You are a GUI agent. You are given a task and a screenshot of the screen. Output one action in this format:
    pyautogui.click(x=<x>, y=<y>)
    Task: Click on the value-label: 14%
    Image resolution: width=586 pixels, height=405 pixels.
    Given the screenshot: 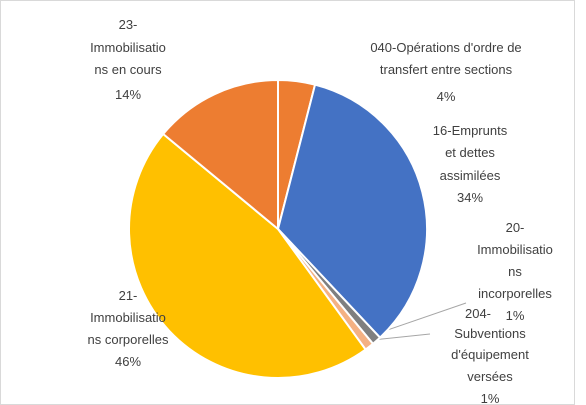 What is the action you would take?
    pyautogui.click(x=128, y=94)
    